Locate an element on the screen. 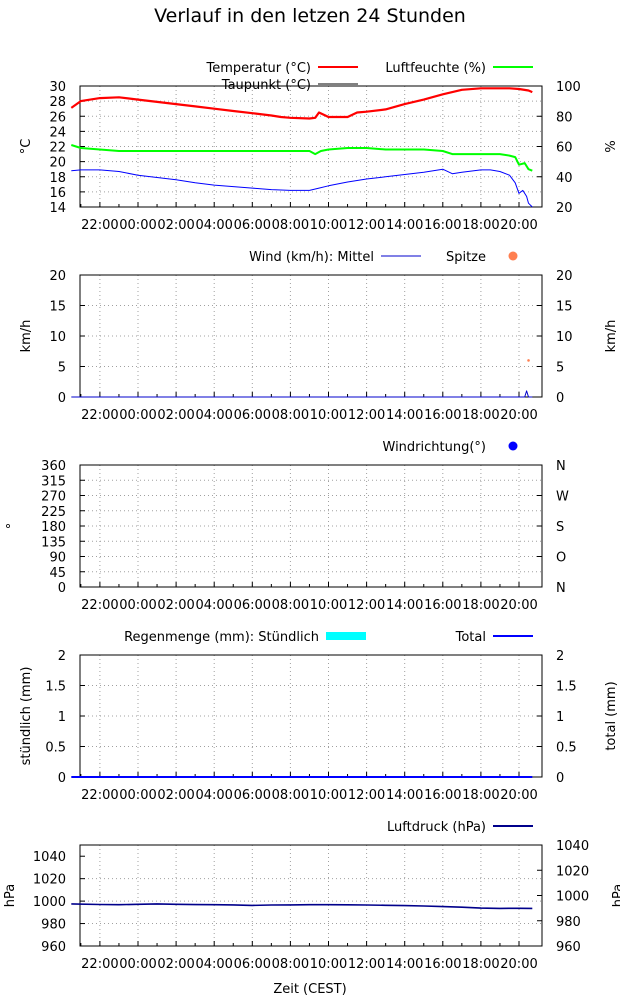 The image size is (620, 1000). y2-axis-label: hPa is located at coordinates (615, 895).